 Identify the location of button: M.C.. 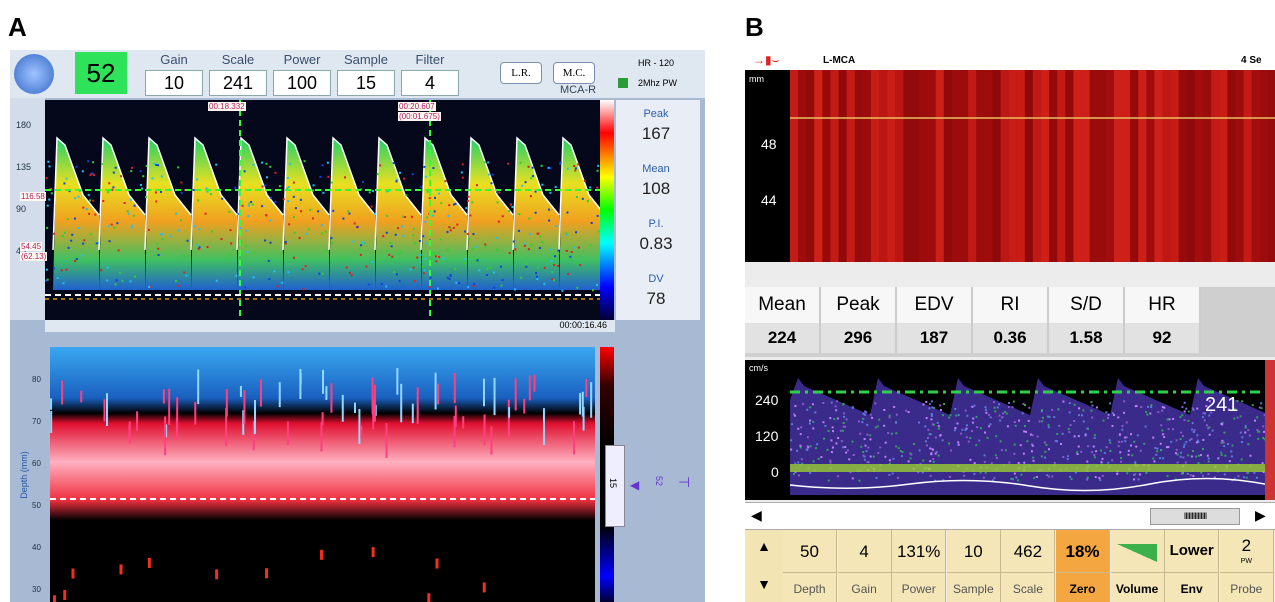
(574, 73).